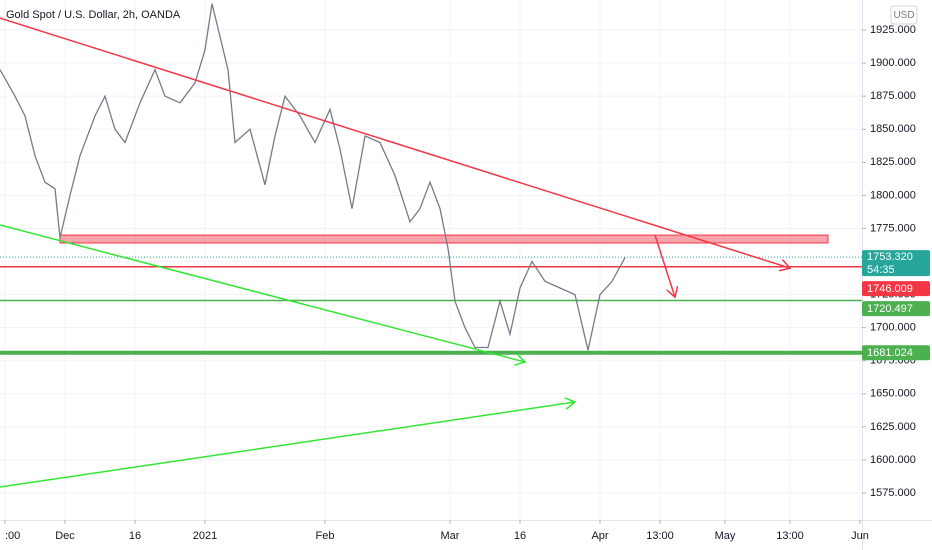  I want to click on level-price-label: 1720.497, so click(890, 309).